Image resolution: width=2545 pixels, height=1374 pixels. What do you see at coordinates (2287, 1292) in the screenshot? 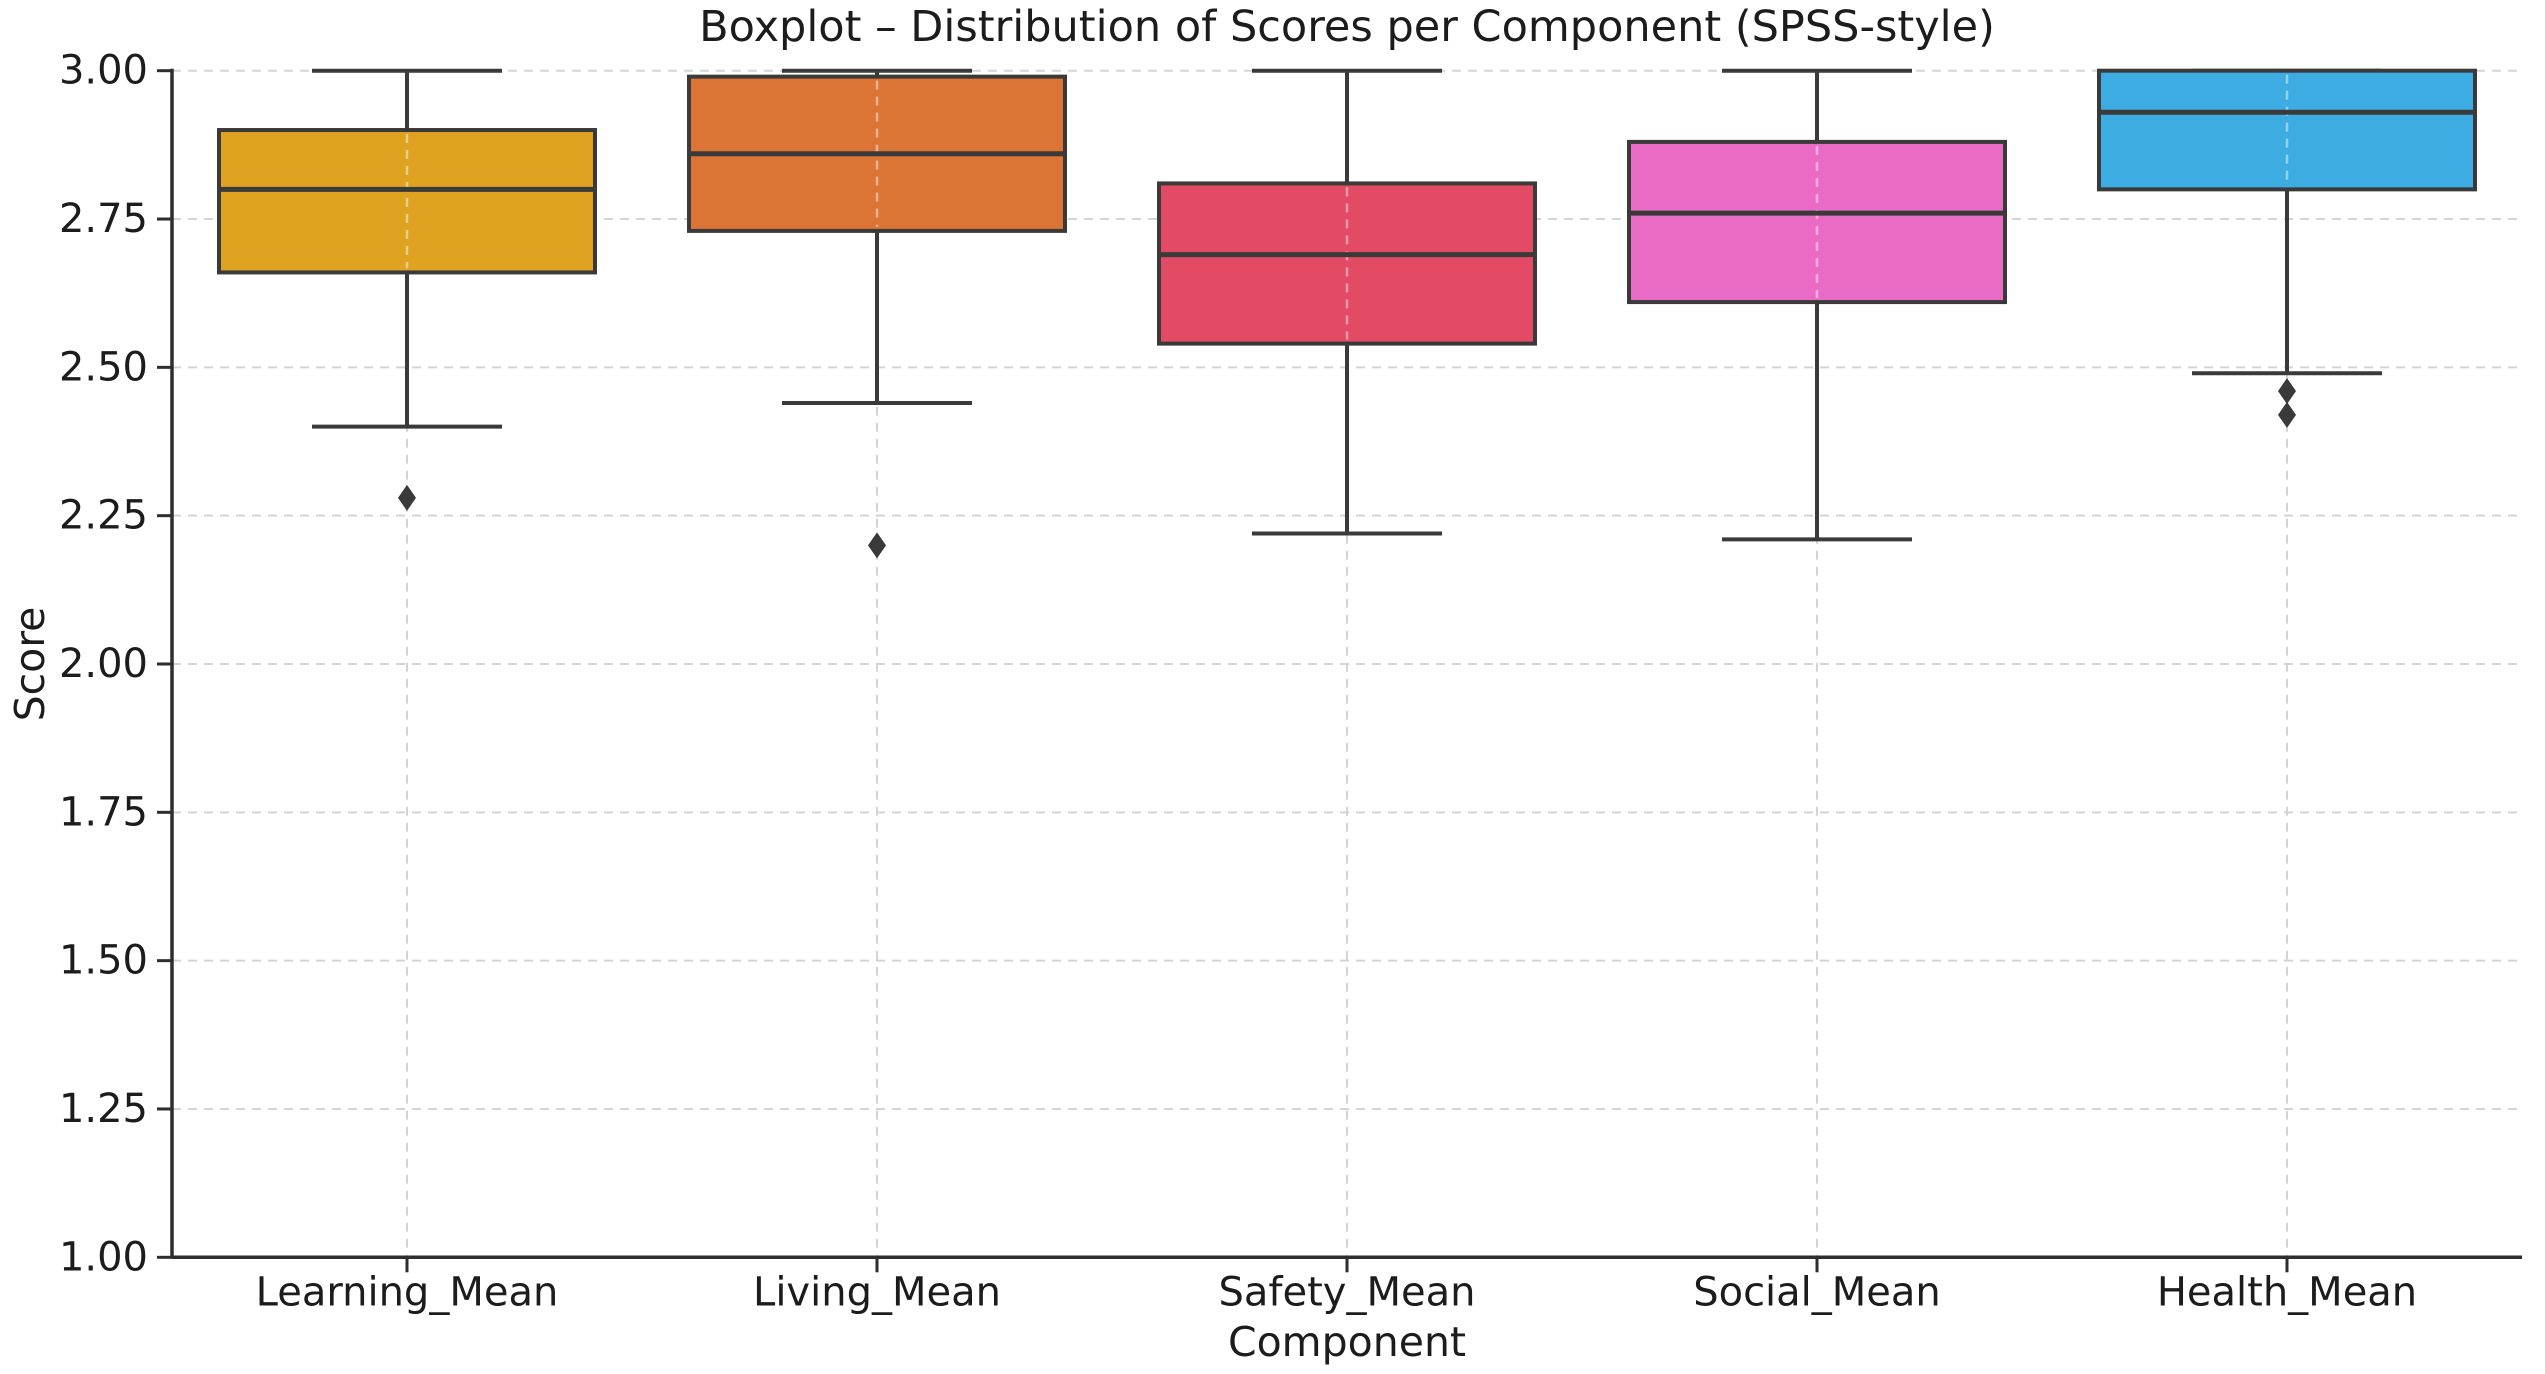
I see `x-tick-label: Health_Mean` at bounding box center [2287, 1292].